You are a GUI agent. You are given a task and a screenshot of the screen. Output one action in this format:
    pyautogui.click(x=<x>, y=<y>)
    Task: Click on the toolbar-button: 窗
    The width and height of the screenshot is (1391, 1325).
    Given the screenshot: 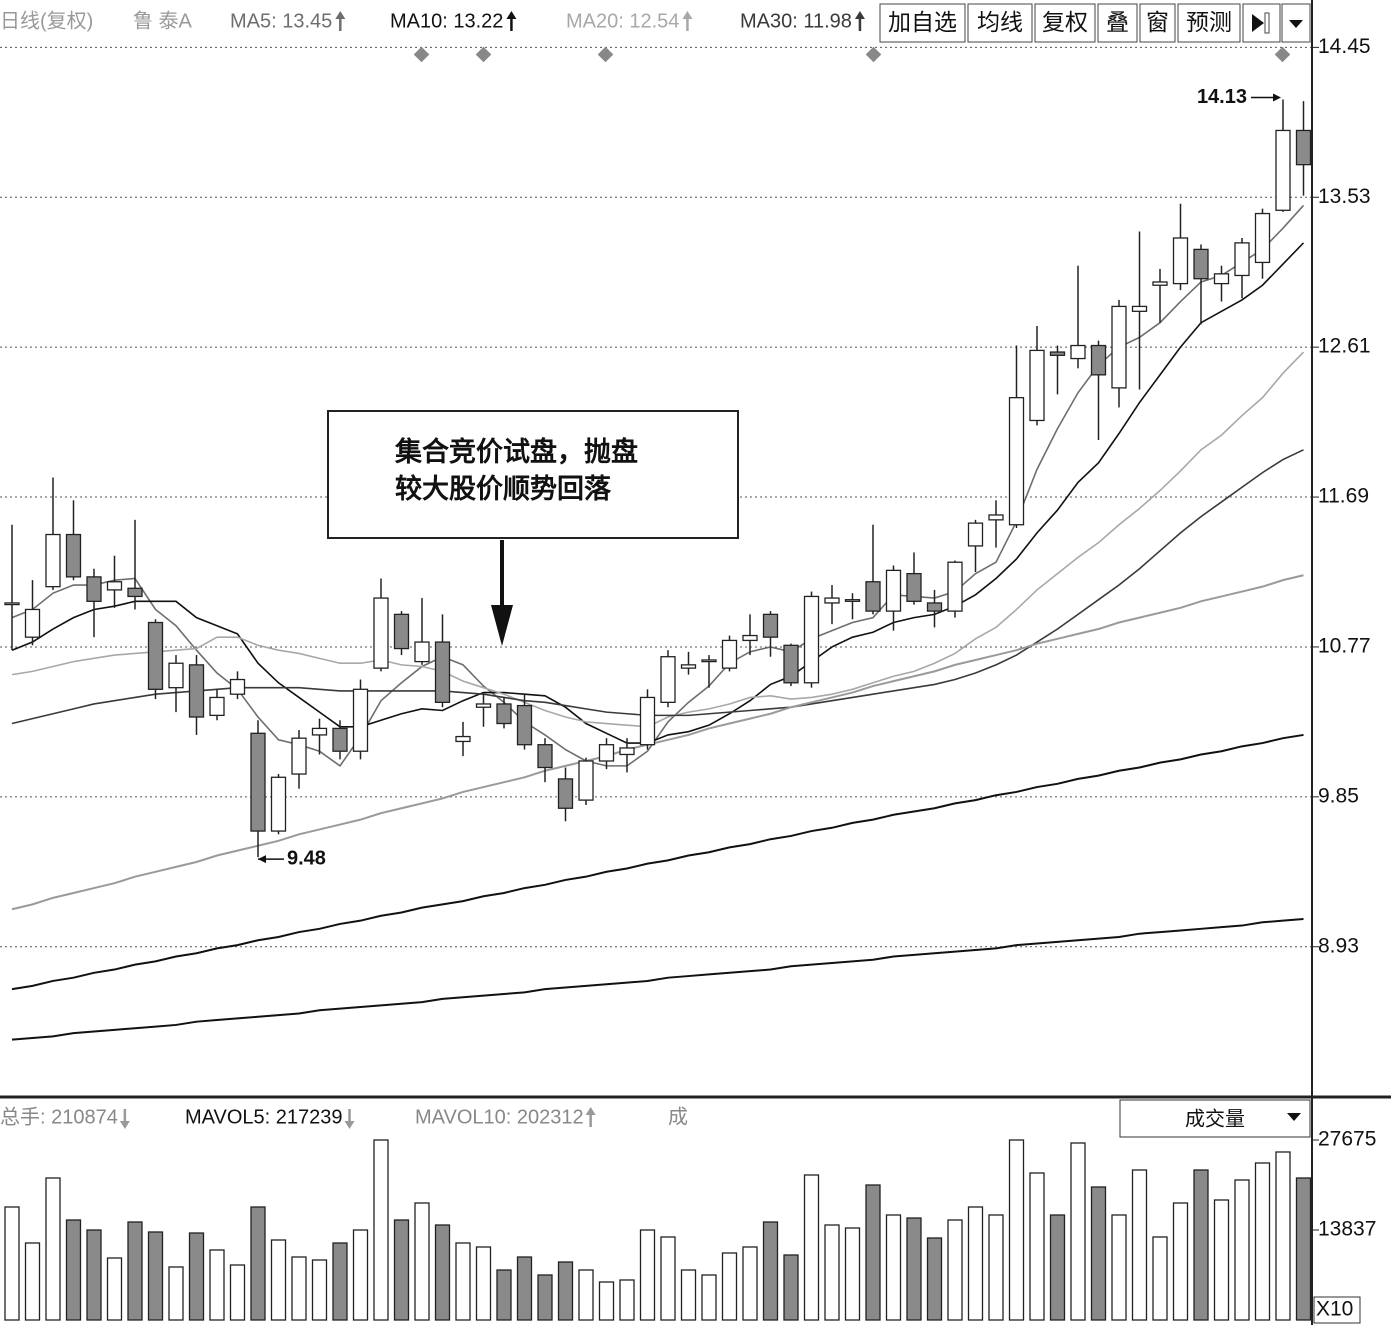 What is the action you would take?
    pyautogui.click(x=1157, y=23)
    